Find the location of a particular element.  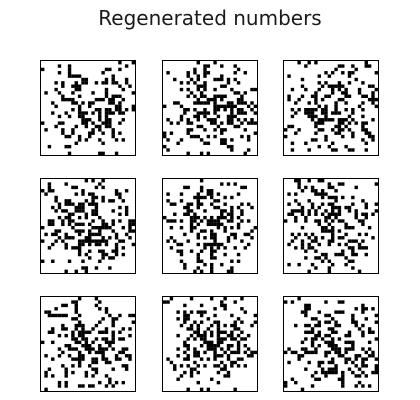

regenerated-image-4-pixels is located at coordinates (88, 226).